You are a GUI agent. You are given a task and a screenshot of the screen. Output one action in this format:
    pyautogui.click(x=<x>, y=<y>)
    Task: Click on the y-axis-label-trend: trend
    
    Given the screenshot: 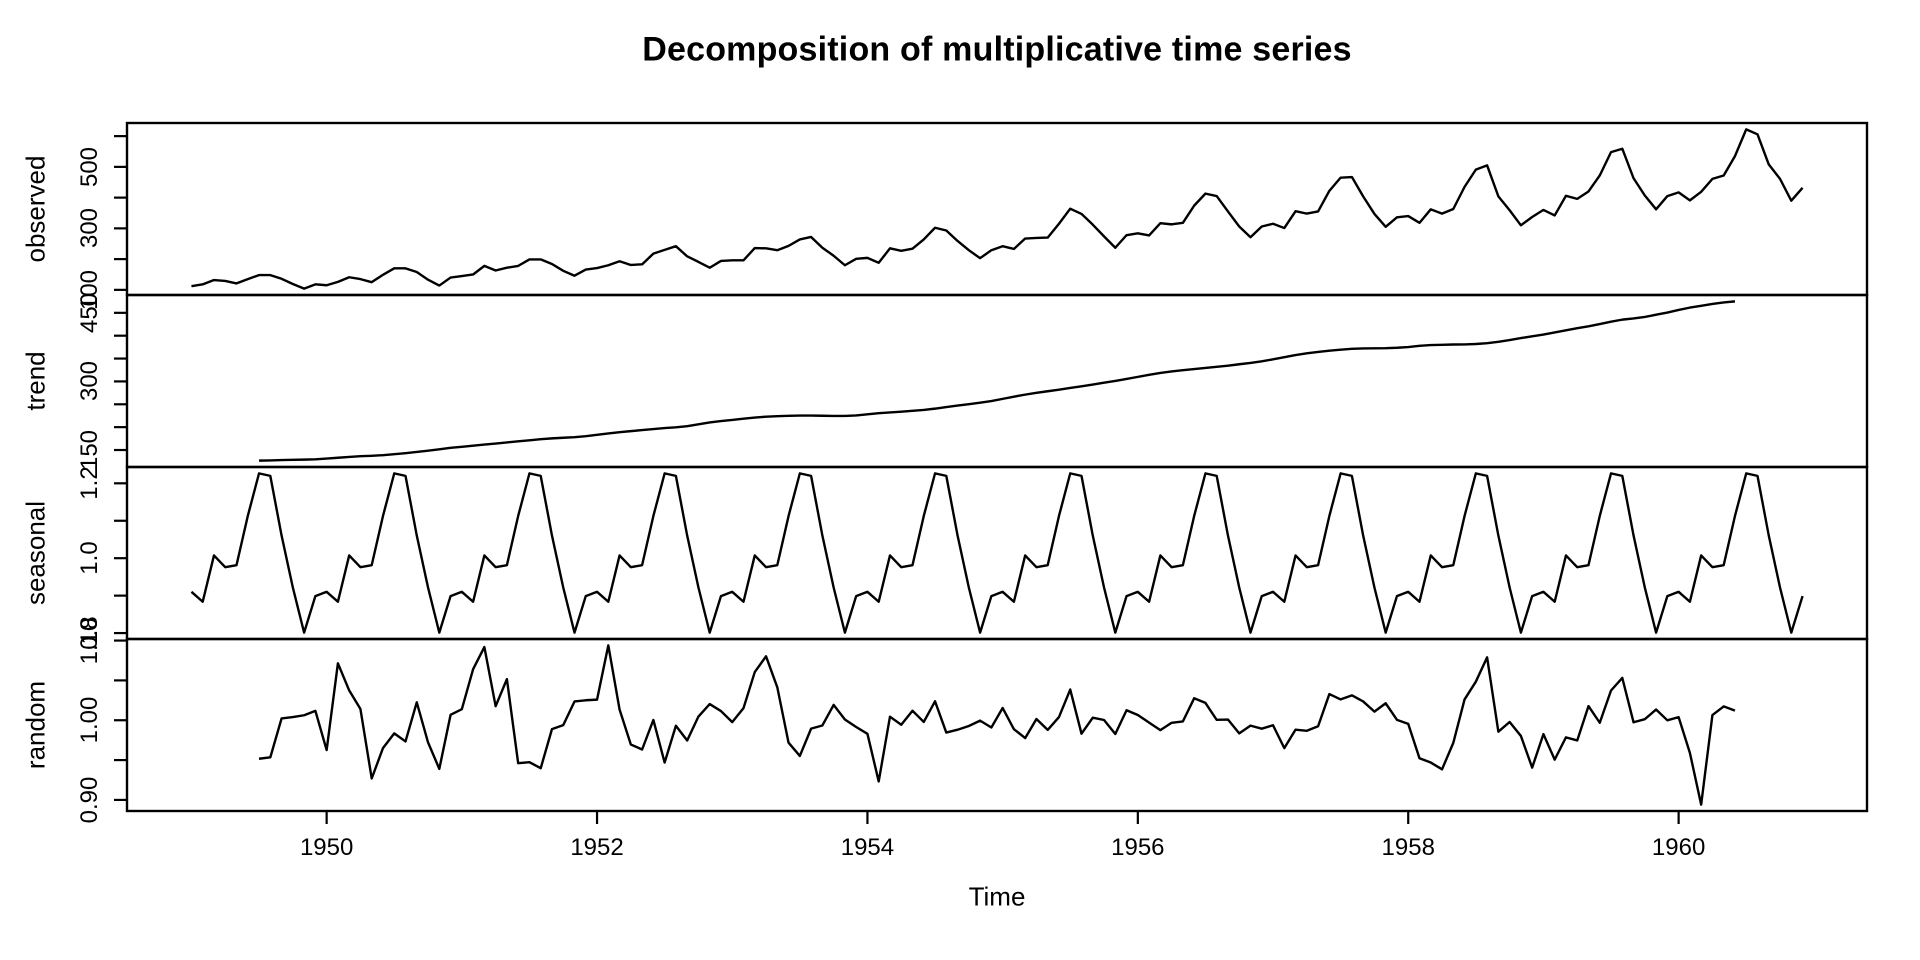 What is the action you would take?
    pyautogui.click(x=35, y=381)
    